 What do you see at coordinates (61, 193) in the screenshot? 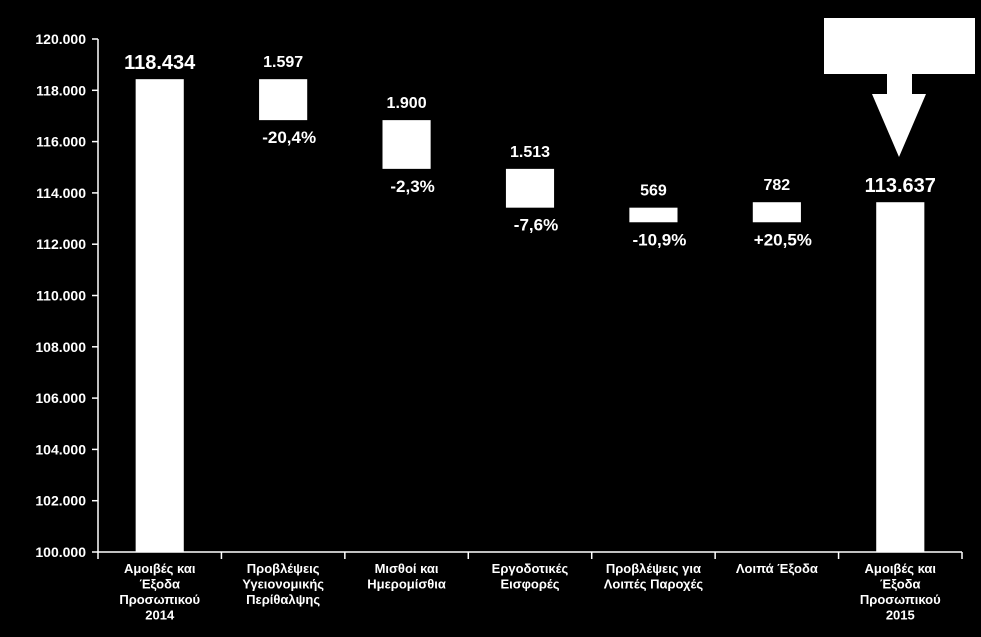
I see `y-tick-label: 114.000` at bounding box center [61, 193].